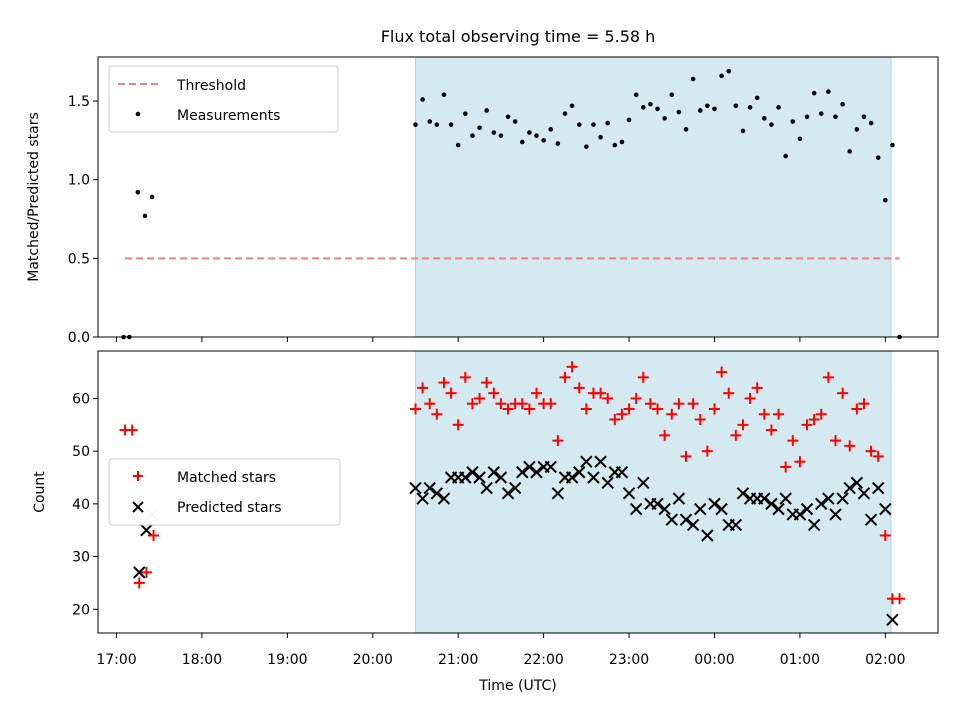 The height and width of the screenshot is (720, 960). I want to click on x-tick-label: 17:00, so click(116, 660).